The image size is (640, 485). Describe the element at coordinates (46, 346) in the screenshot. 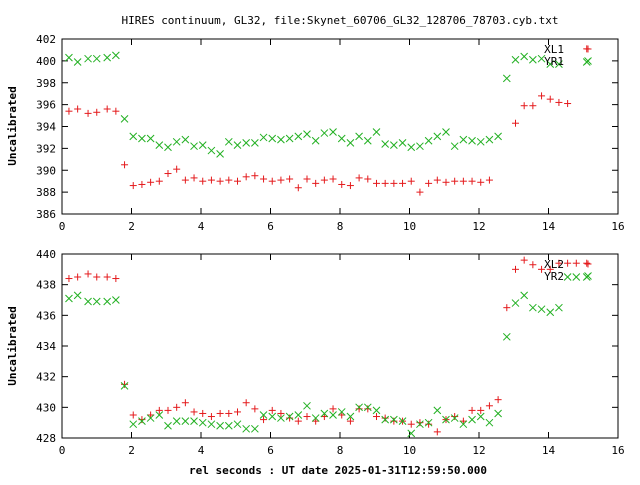

I see `y-tick-label: 434` at that location.